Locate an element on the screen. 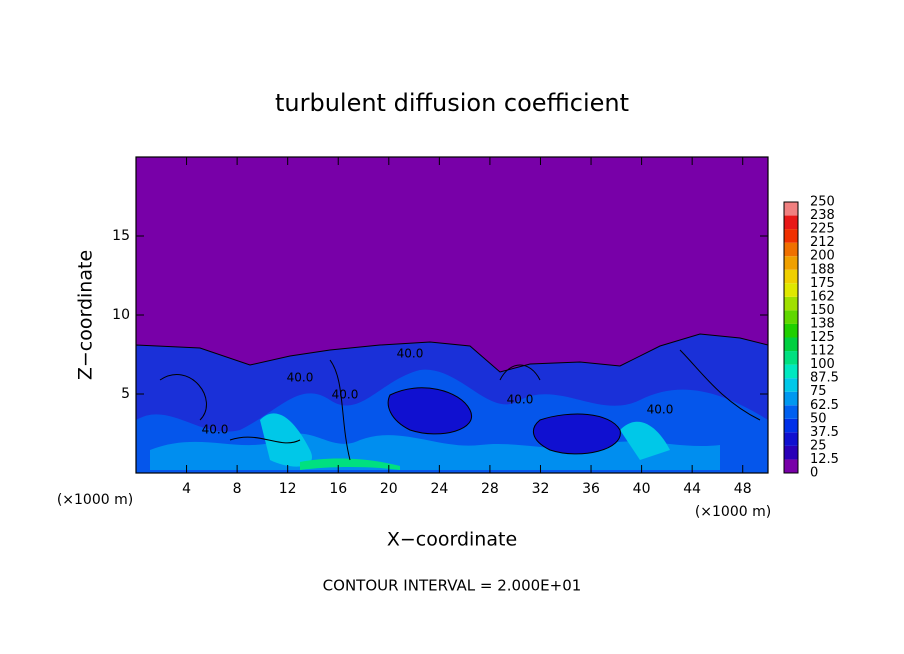 This screenshot has height=654, width=904. colorbar-label: 62.5 is located at coordinates (824, 405).